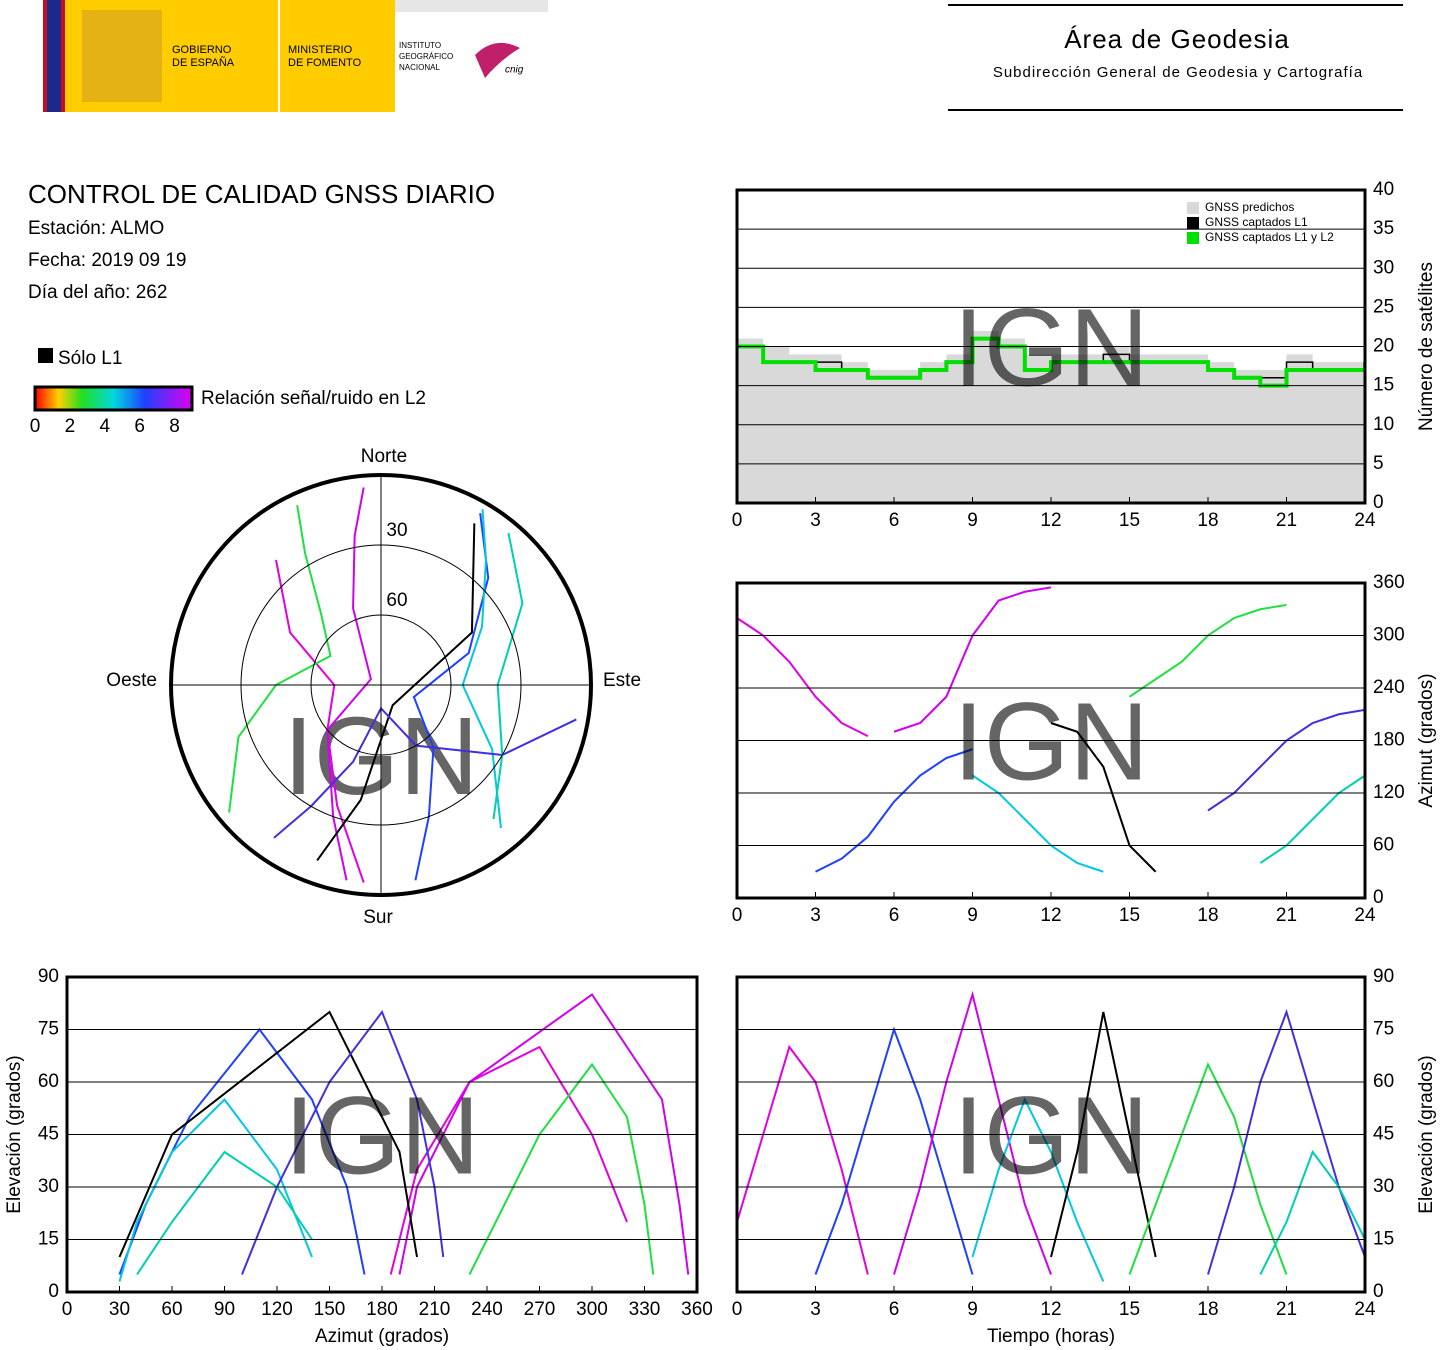 Image resolution: width=1445 pixels, height=1350 pixels. Describe the element at coordinates (90, 358) in the screenshot. I see `l1-label: Sólo L1` at that location.